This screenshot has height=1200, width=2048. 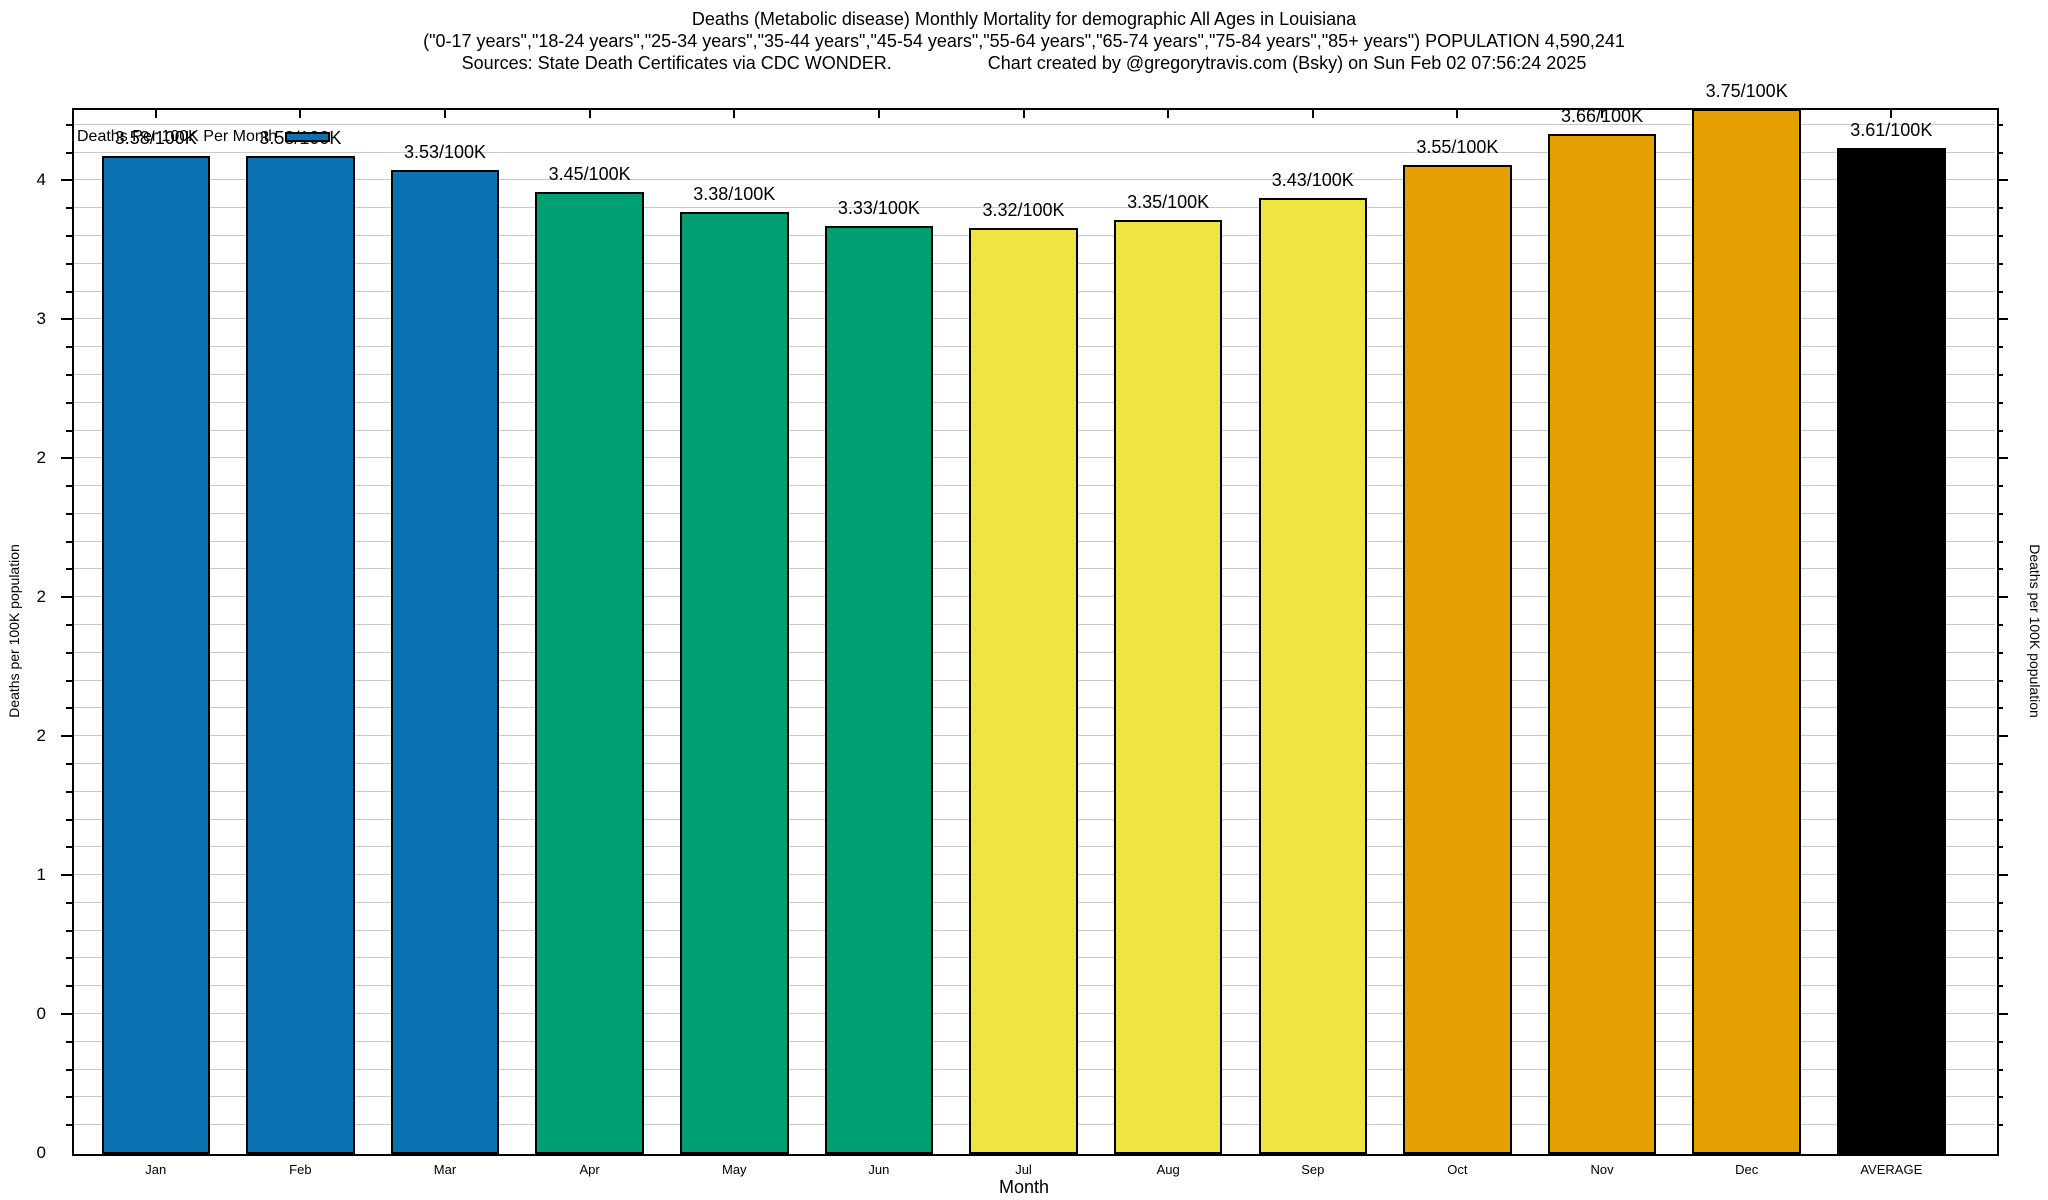 I want to click on bar-value-label: 3.66/100K, so click(x=1602, y=116).